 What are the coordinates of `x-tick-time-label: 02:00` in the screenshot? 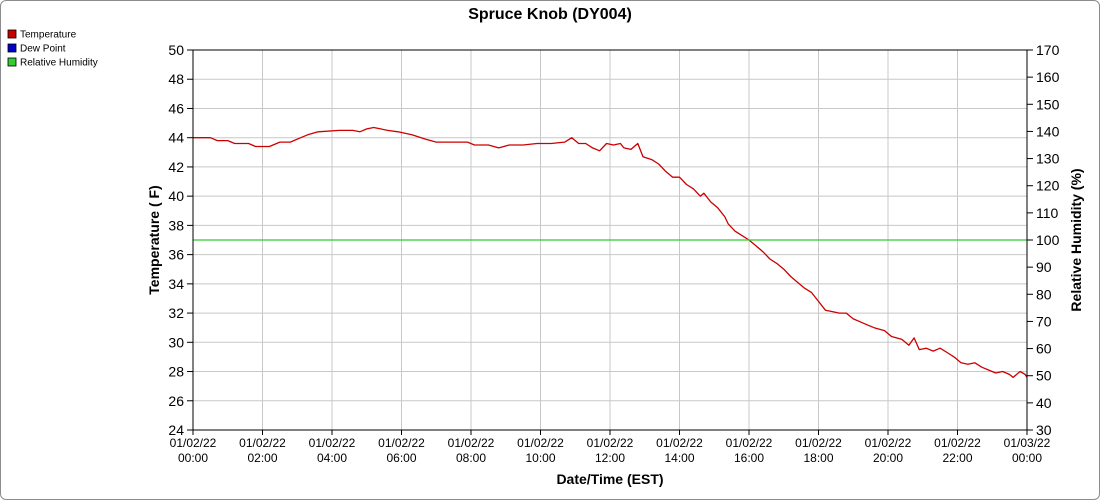 It's located at (262, 458).